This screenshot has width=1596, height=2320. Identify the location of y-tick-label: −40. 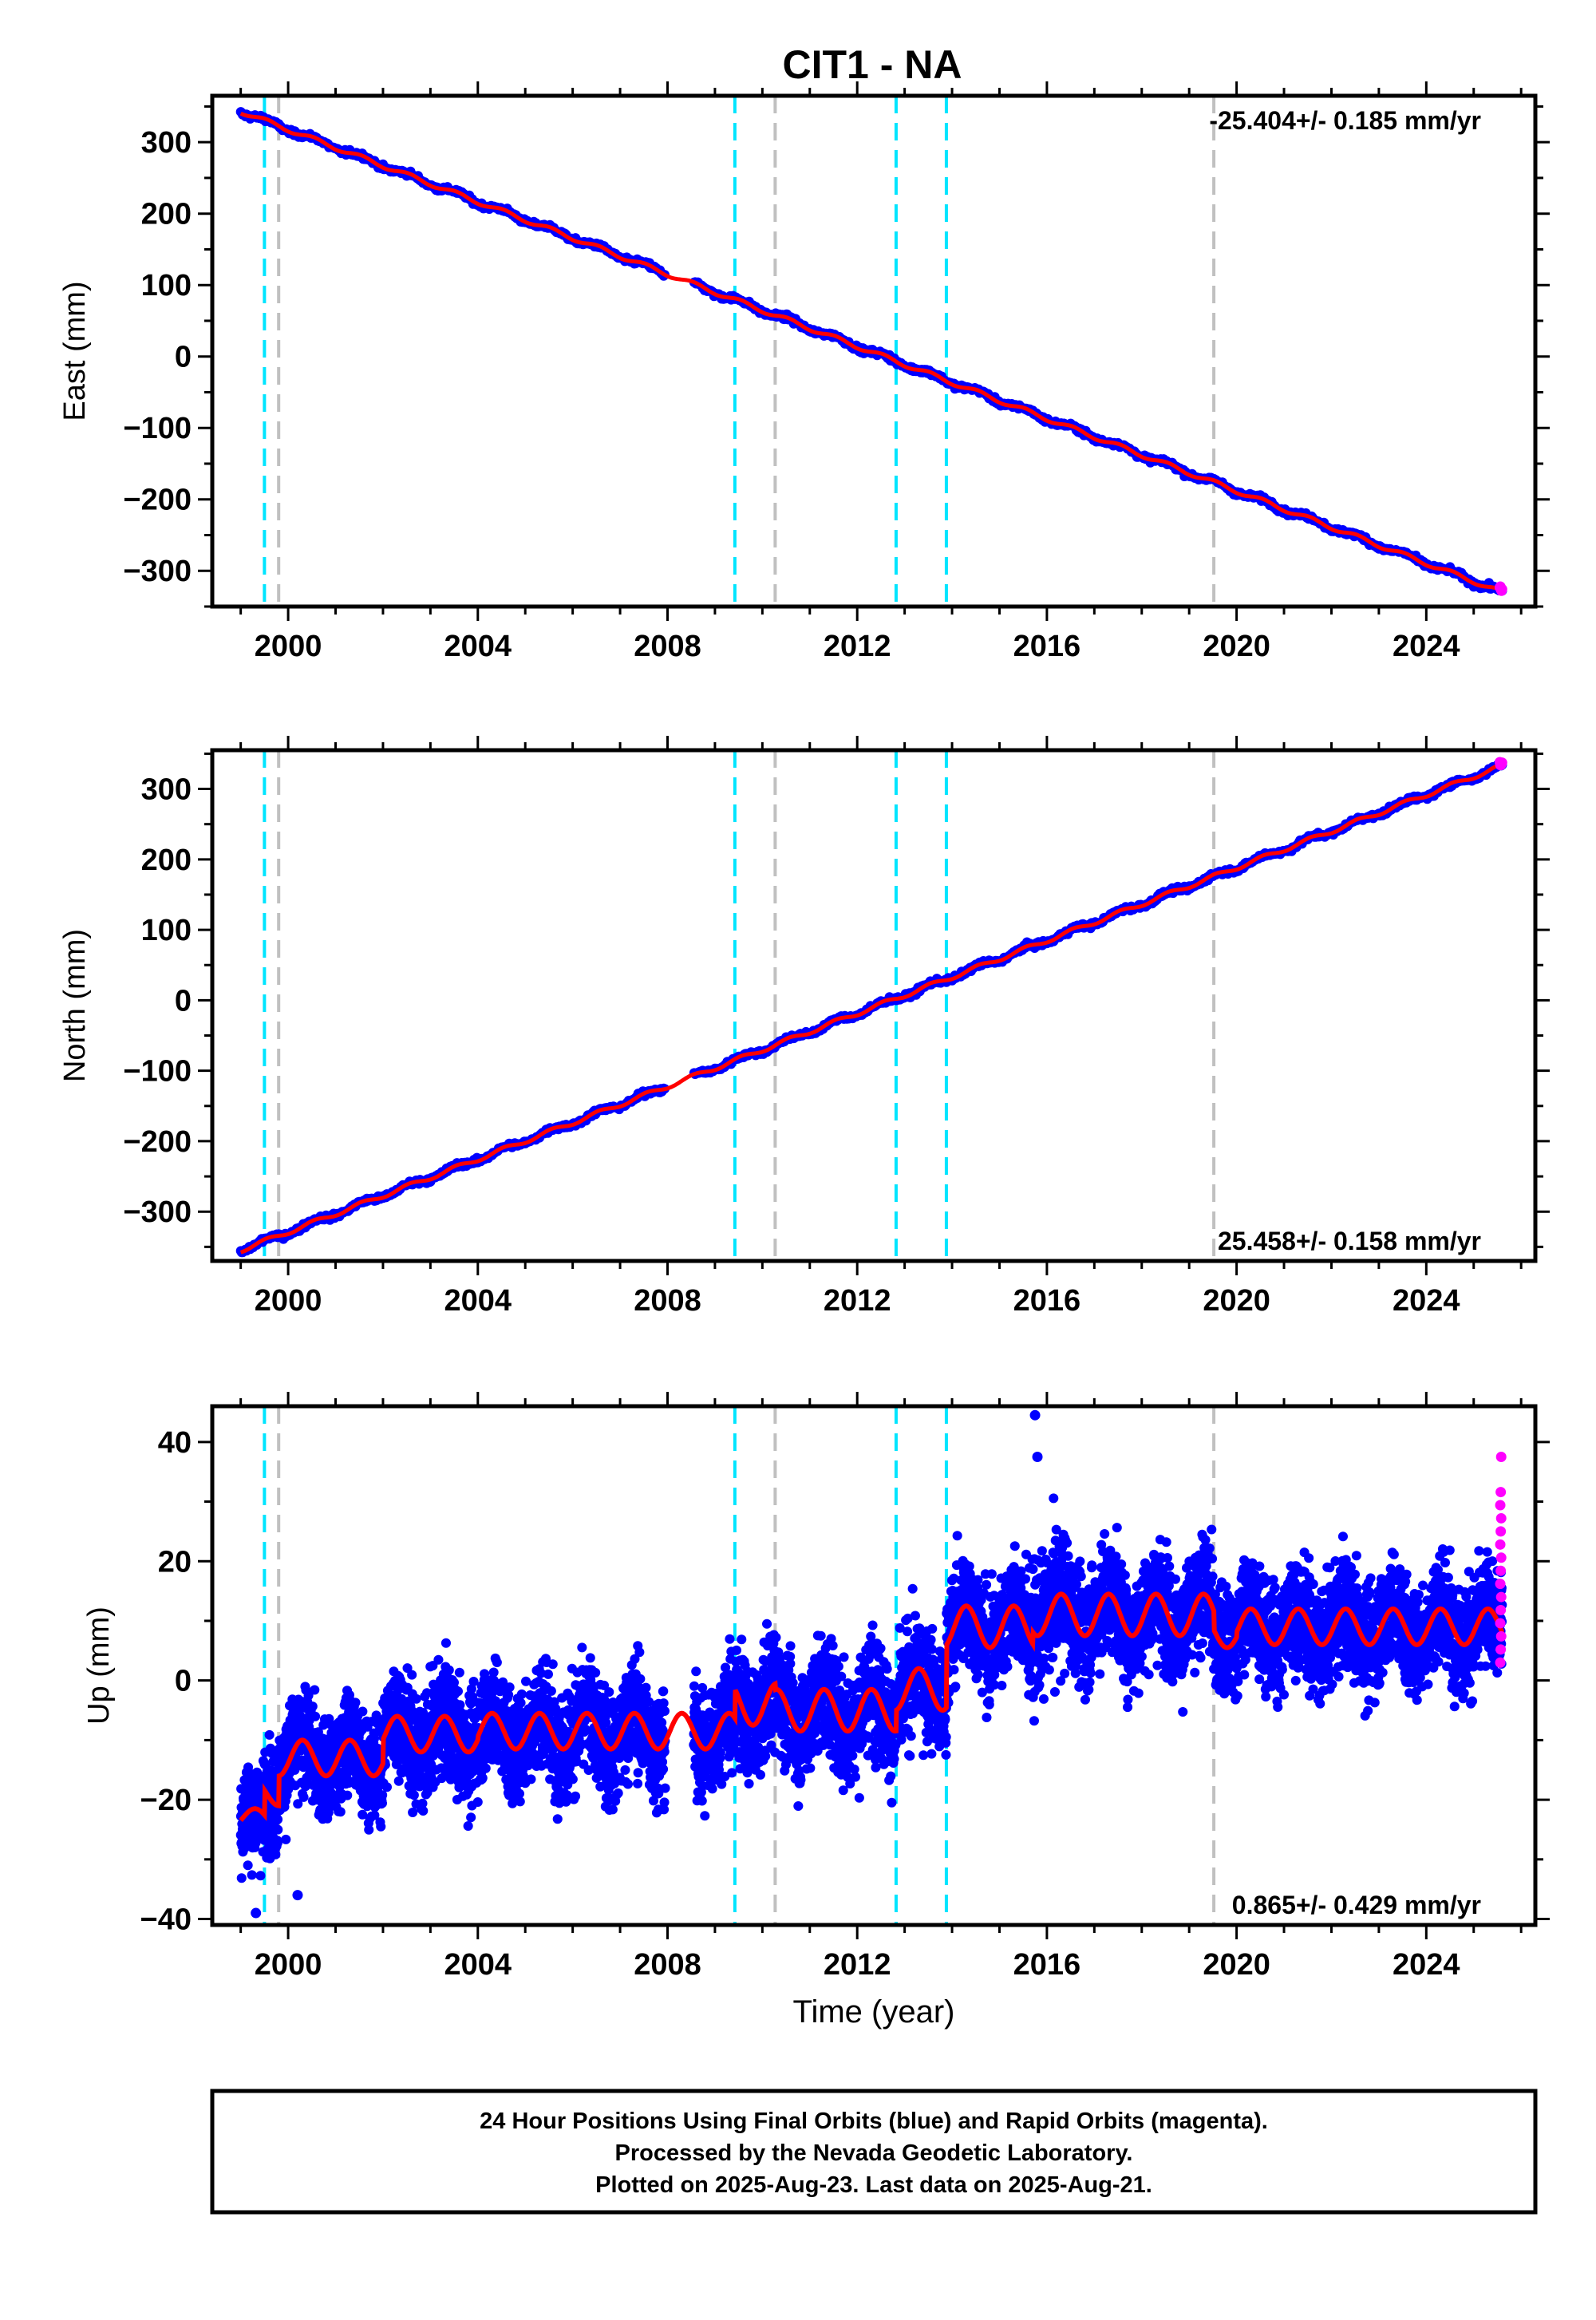
(166, 1920).